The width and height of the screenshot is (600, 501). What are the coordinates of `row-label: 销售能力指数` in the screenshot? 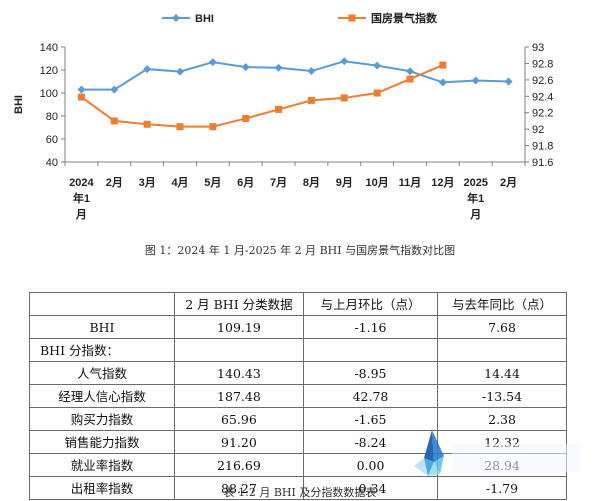 It's located at (102, 442).